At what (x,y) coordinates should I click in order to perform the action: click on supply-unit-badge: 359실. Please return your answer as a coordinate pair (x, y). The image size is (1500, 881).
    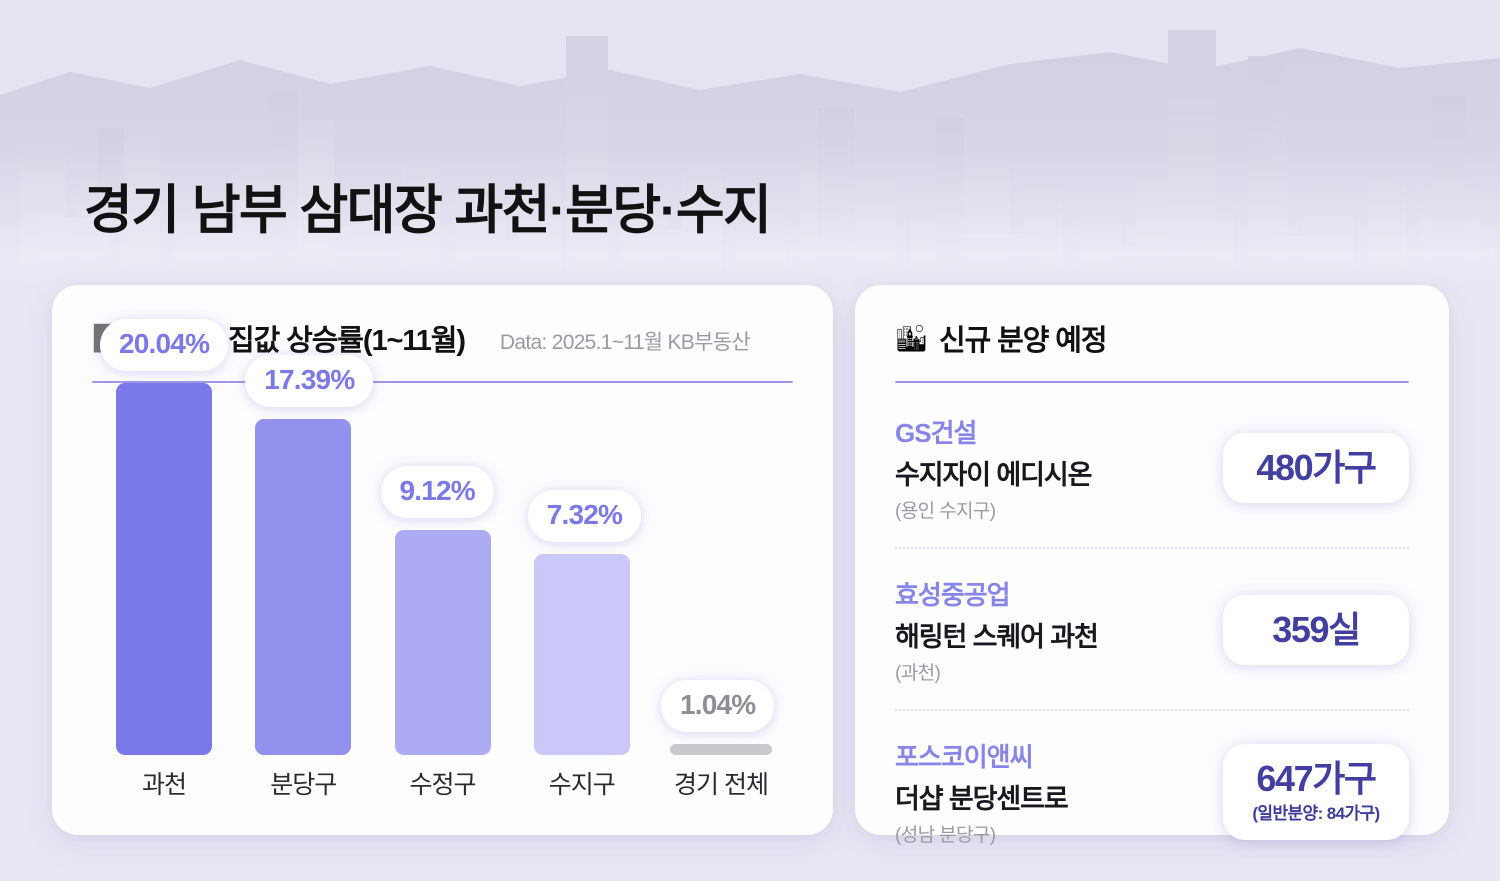
    Looking at the image, I should click on (1316, 630).